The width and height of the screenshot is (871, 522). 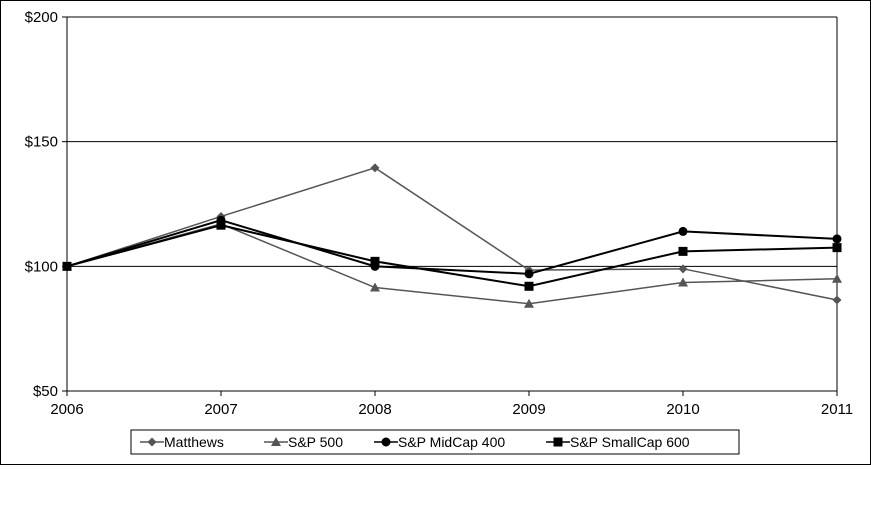 What do you see at coordinates (41, 266) in the screenshot?
I see `y-tick-label: $100` at bounding box center [41, 266].